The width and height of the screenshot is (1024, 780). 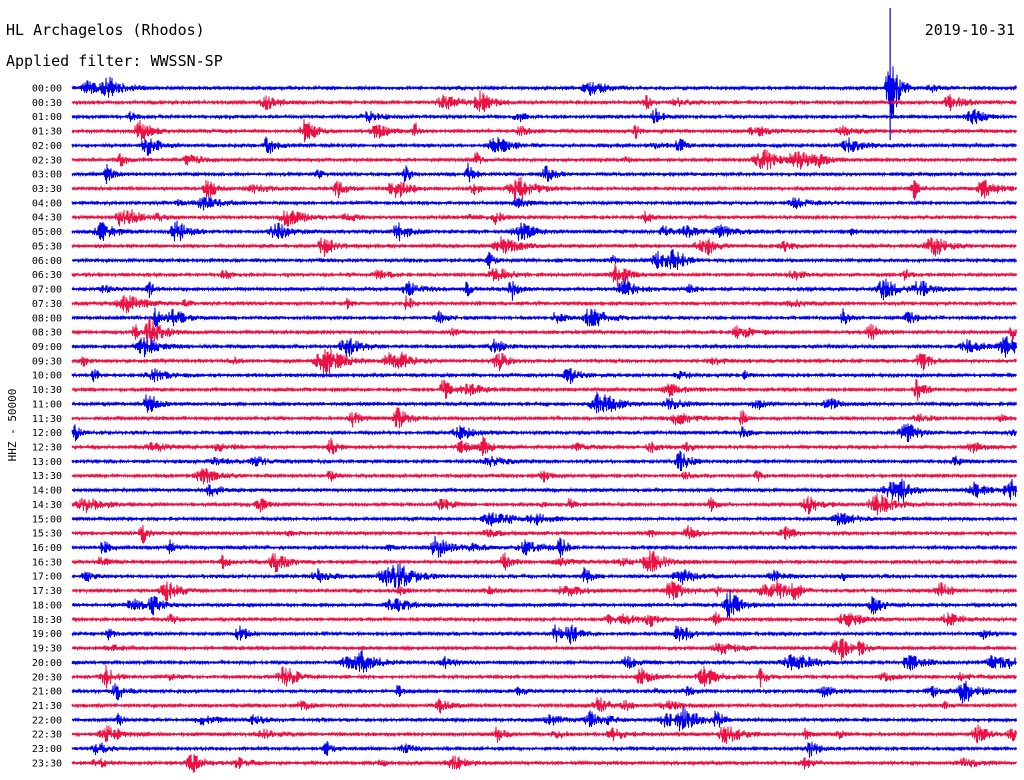 I want to click on row-label-0930: 09:30, so click(x=47, y=361).